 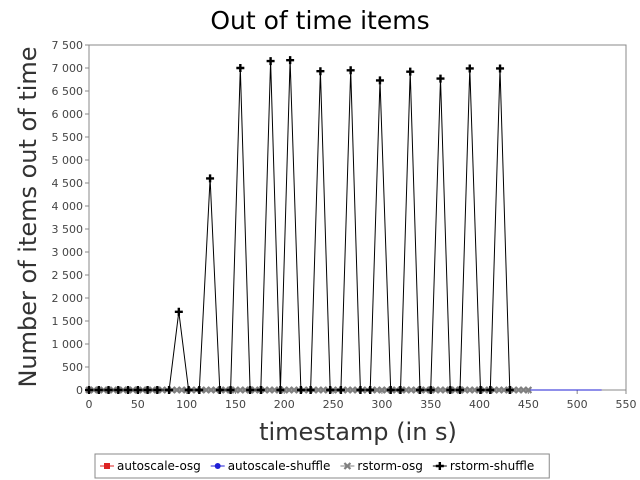 What do you see at coordinates (381, 404) in the screenshot?
I see `x-tick-label: 300` at bounding box center [381, 404].